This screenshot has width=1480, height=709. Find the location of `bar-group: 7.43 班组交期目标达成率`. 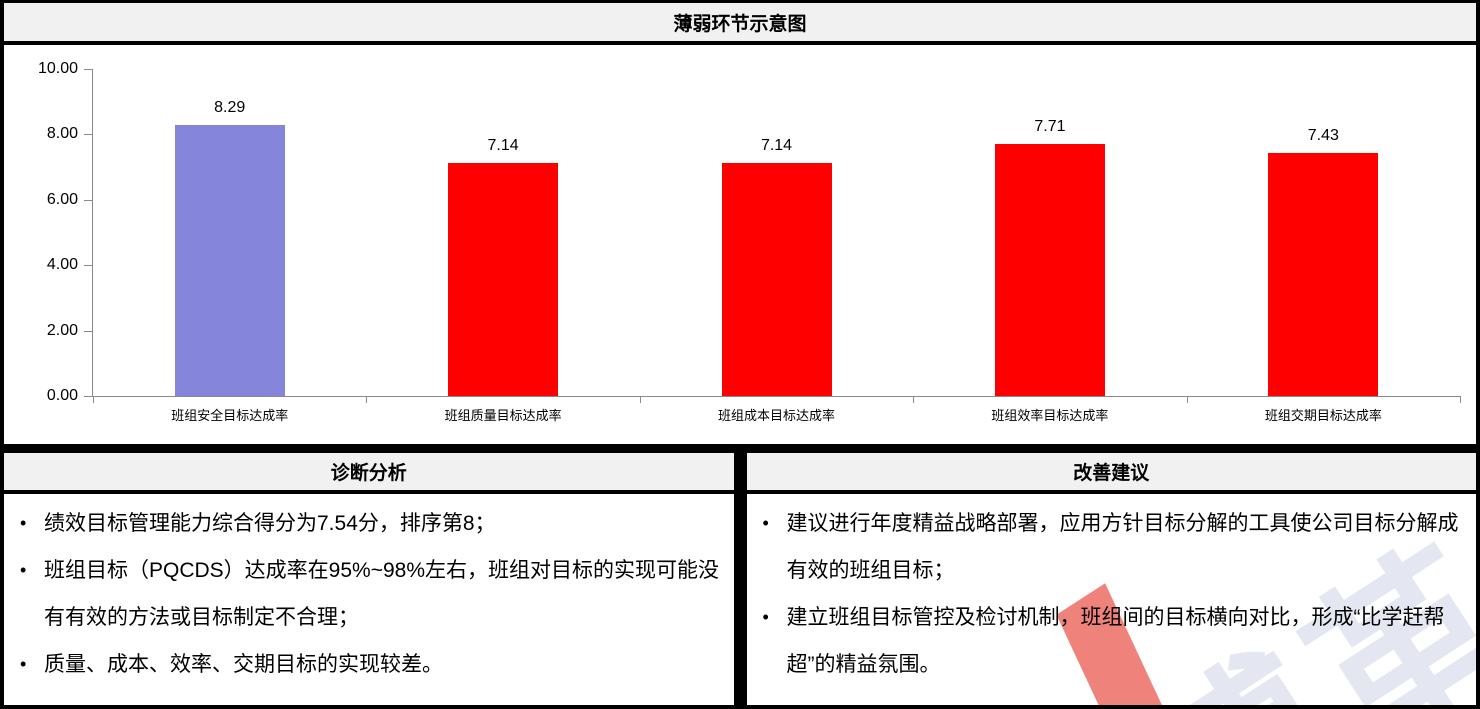

bar-group: 7.43 班组交期目标达成率 is located at coordinates (1323, 246).